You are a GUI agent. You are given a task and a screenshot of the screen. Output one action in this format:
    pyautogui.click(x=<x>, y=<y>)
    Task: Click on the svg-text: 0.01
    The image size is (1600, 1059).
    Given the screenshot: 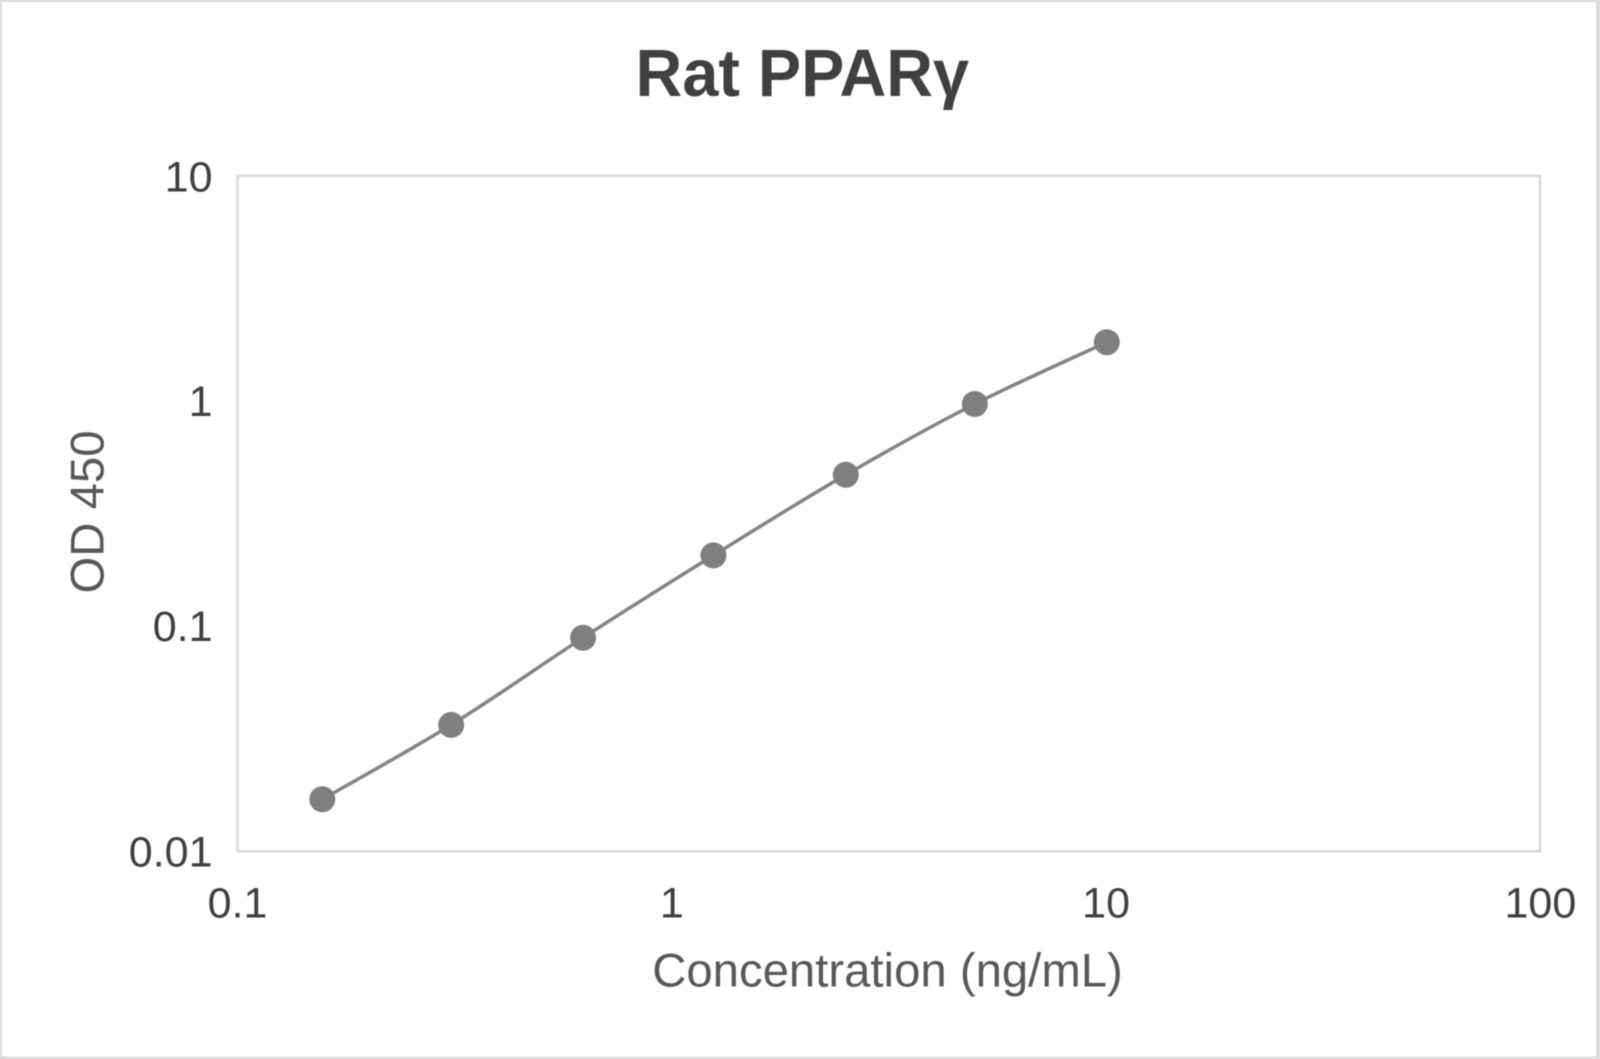 What is the action you would take?
    pyautogui.click(x=171, y=852)
    